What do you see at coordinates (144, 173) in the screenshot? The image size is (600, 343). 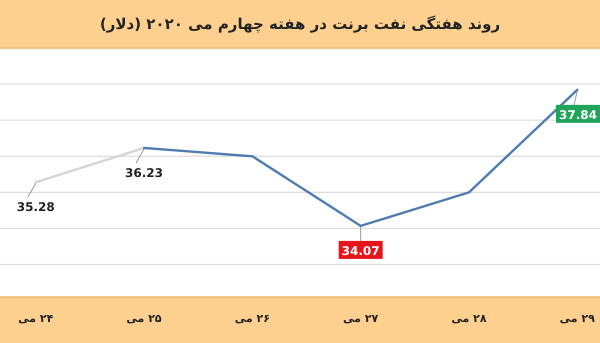 I see `data-label: 36.23` at bounding box center [144, 173].